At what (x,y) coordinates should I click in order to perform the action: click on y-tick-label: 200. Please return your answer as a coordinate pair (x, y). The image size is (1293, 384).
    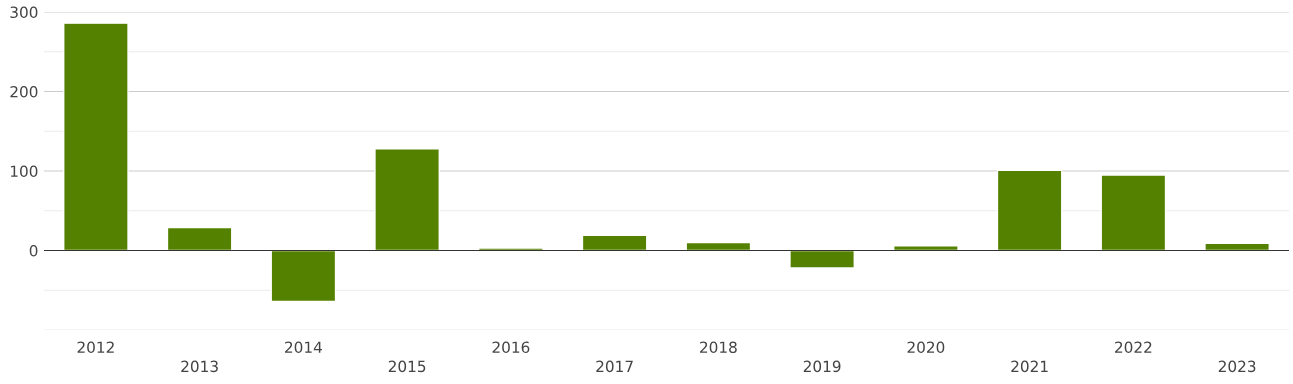
    Looking at the image, I should click on (24, 91).